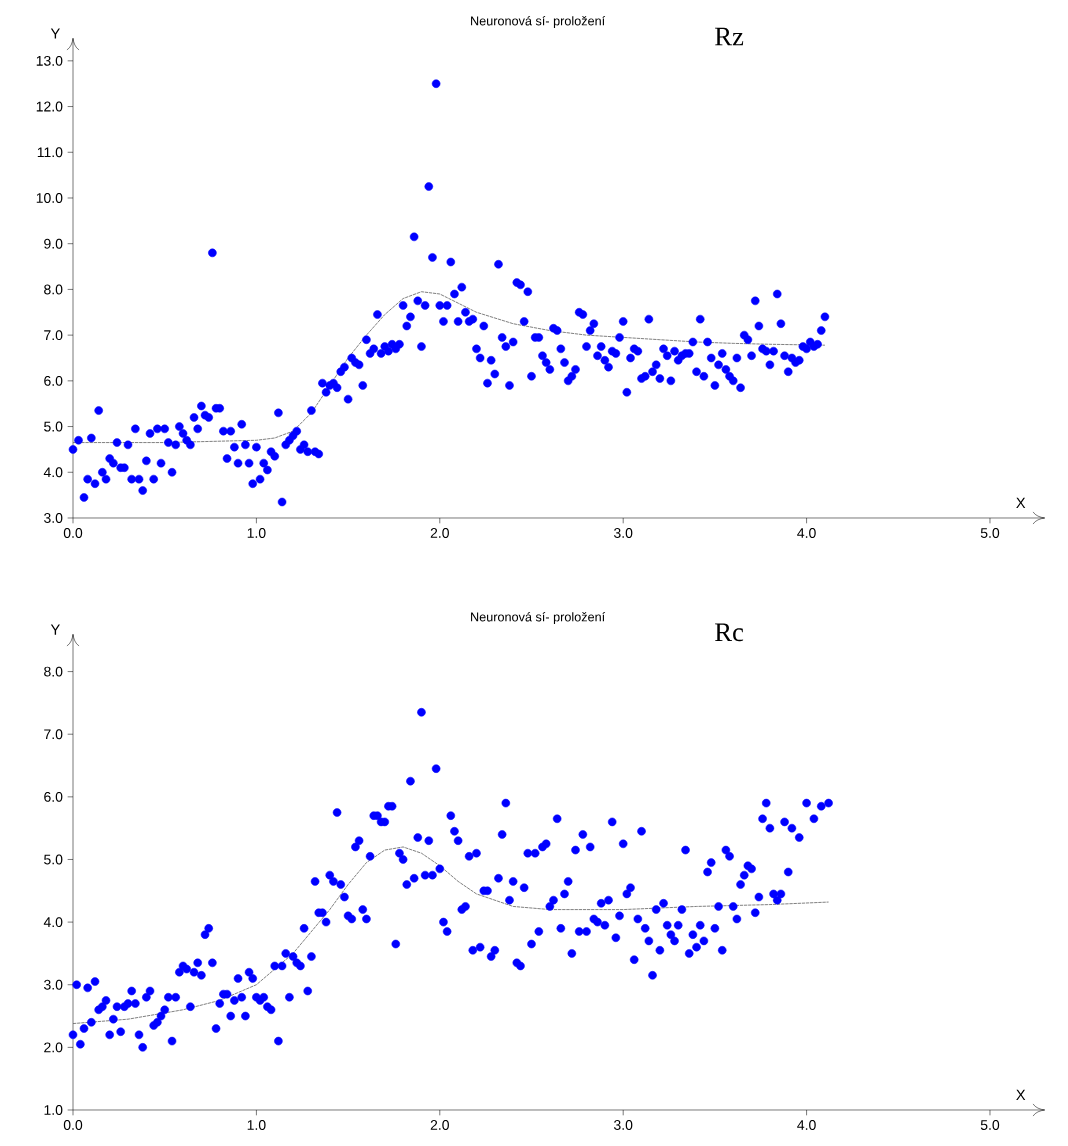 This screenshot has height=1146, width=1068. What do you see at coordinates (729, 36) in the screenshot?
I see `annotation: Rz` at bounding box center [729, 36].